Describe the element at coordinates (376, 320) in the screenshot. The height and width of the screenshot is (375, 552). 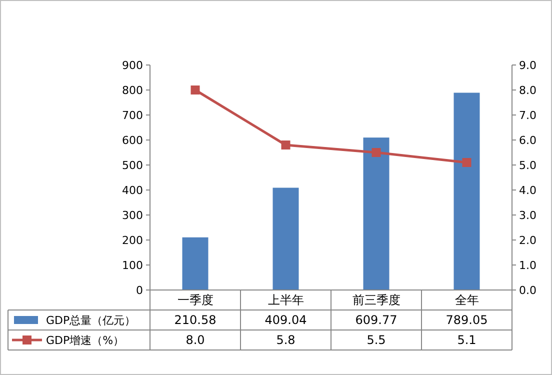
I see `data-label: 609.77` at that location.